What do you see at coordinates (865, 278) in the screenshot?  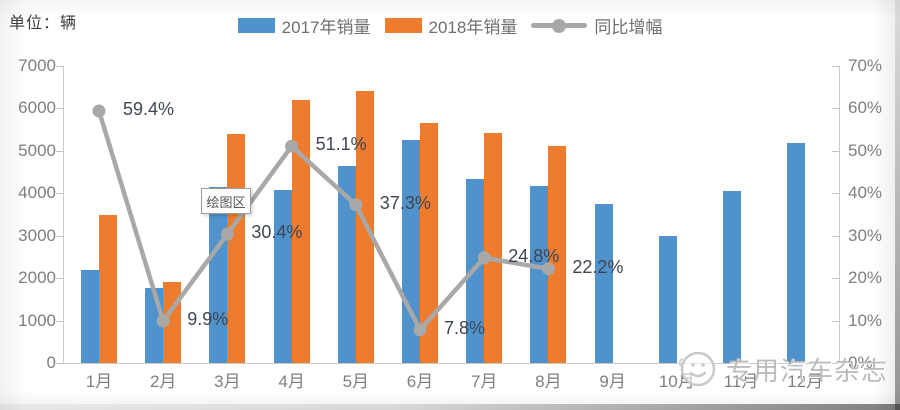 I see `y-axis-right-tick-label: 20%` at bounding box center [865, 278].